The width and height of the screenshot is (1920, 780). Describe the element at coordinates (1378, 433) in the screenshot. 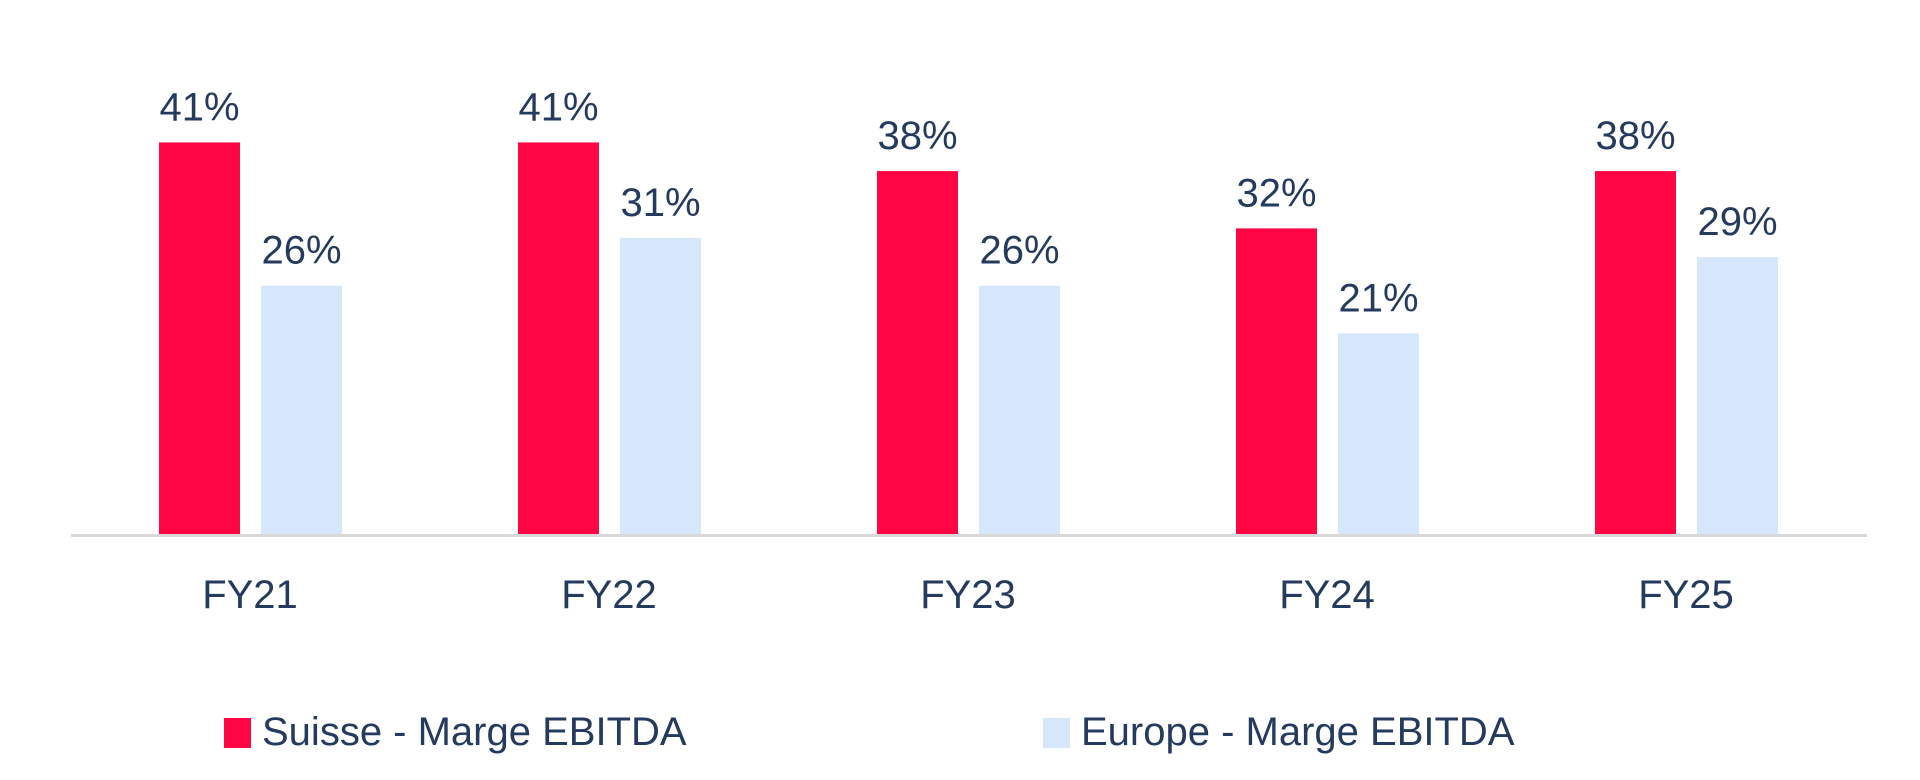

I see `bar-europe-fy24` at that location.